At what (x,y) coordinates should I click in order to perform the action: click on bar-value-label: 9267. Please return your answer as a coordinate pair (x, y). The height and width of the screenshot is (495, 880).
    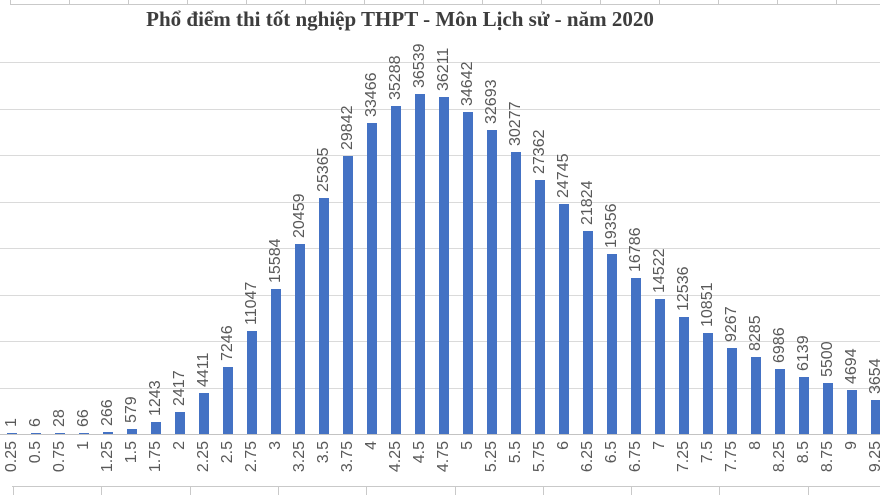
    Looking at the image, I should click on (731, 324).